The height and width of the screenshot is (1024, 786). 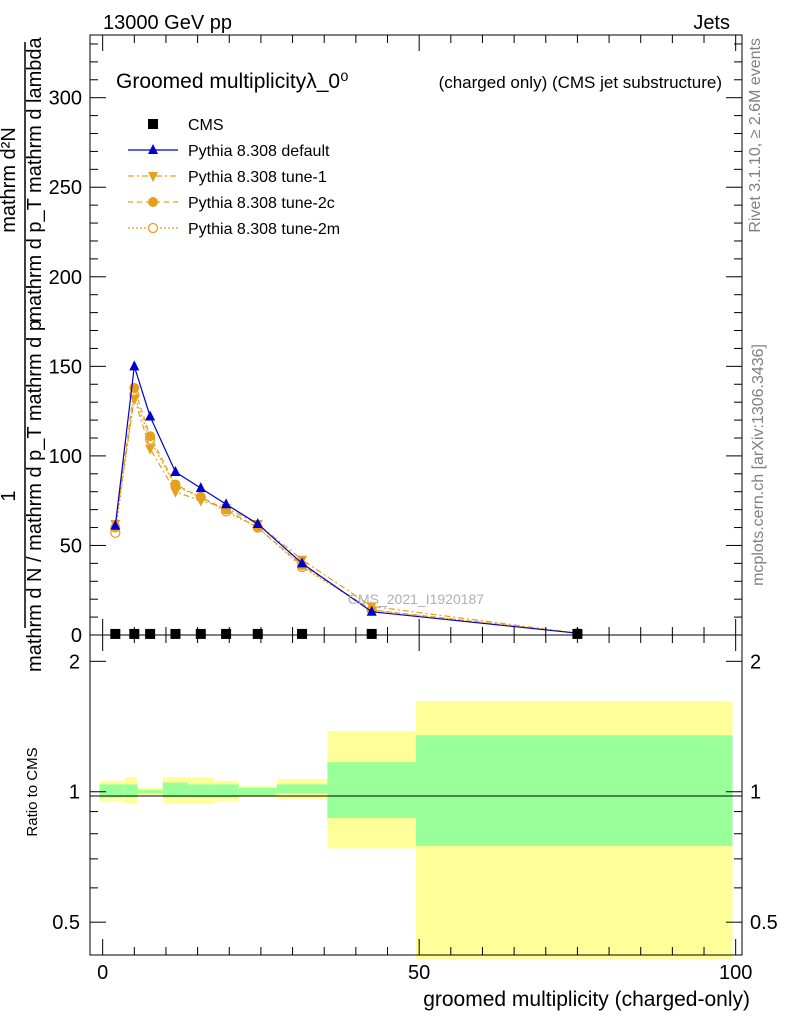 I want to click on plot-title-suffix: (charged only) (CMS jet substructure), so click(x=580, y=82).